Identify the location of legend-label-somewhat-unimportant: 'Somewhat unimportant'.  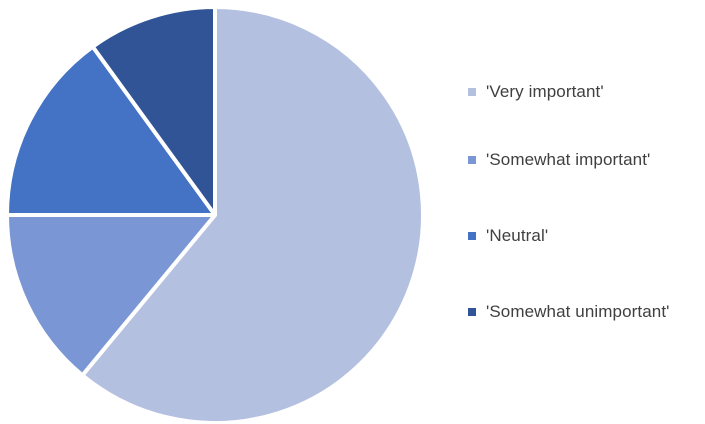
(578, 311).